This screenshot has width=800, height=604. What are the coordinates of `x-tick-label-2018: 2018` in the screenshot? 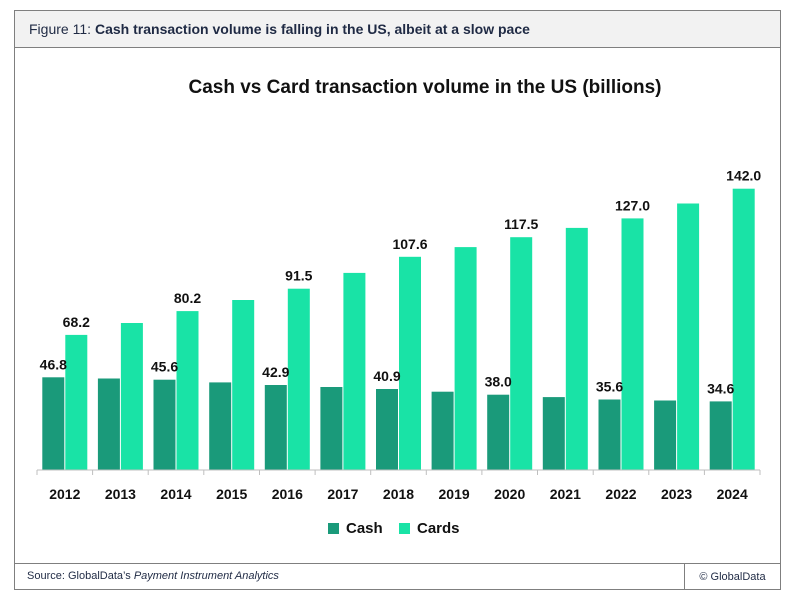 It's located at (398, 494).